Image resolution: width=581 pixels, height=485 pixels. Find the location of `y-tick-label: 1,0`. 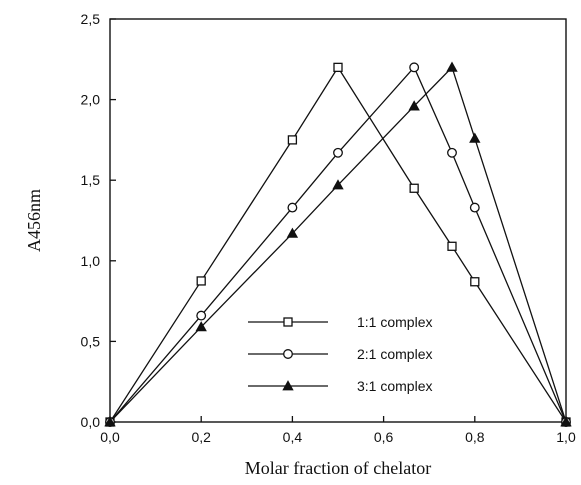

y-tick-label: 1,0 is located at coordinates (91, 261).